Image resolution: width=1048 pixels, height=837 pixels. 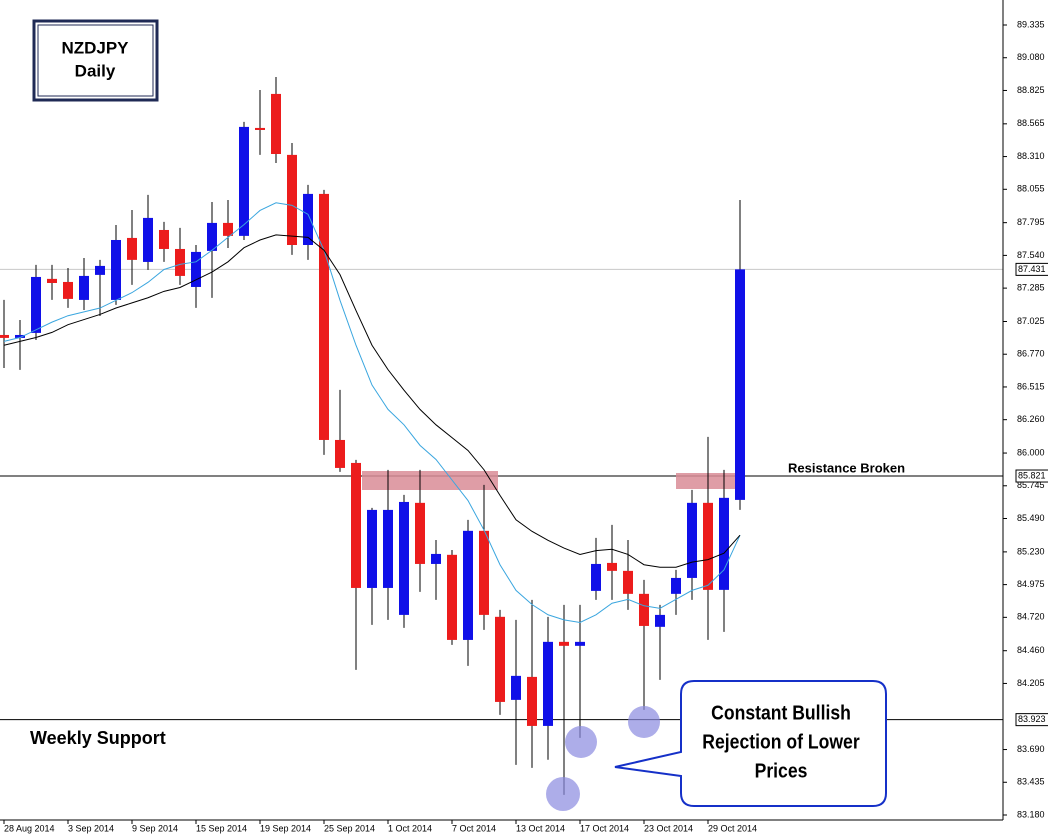 What do you see at coordinates (781, 741) in the screenshot?
I see `callout-line: Rejection of Lower` at bounding box center [781, 741].